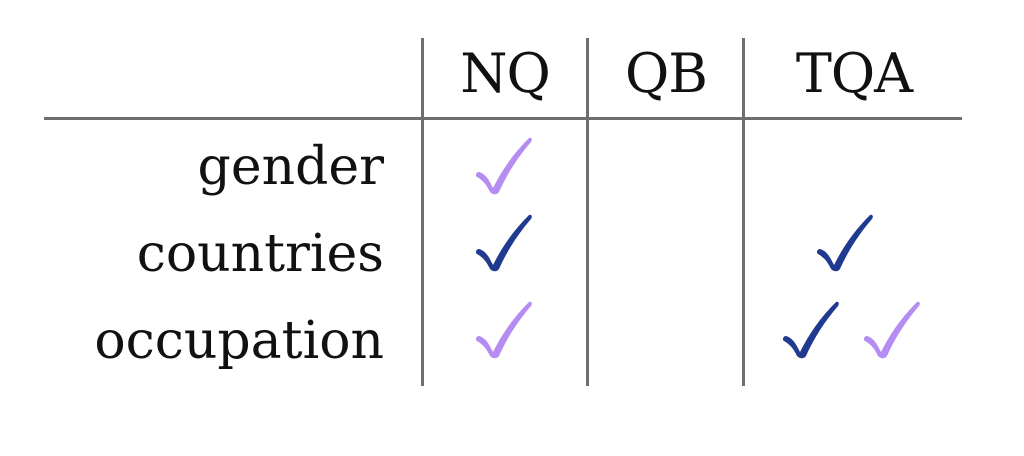 This screenshot has width=1024, height=456. I want to click on column-header-qb: QB, so click(666, 73).